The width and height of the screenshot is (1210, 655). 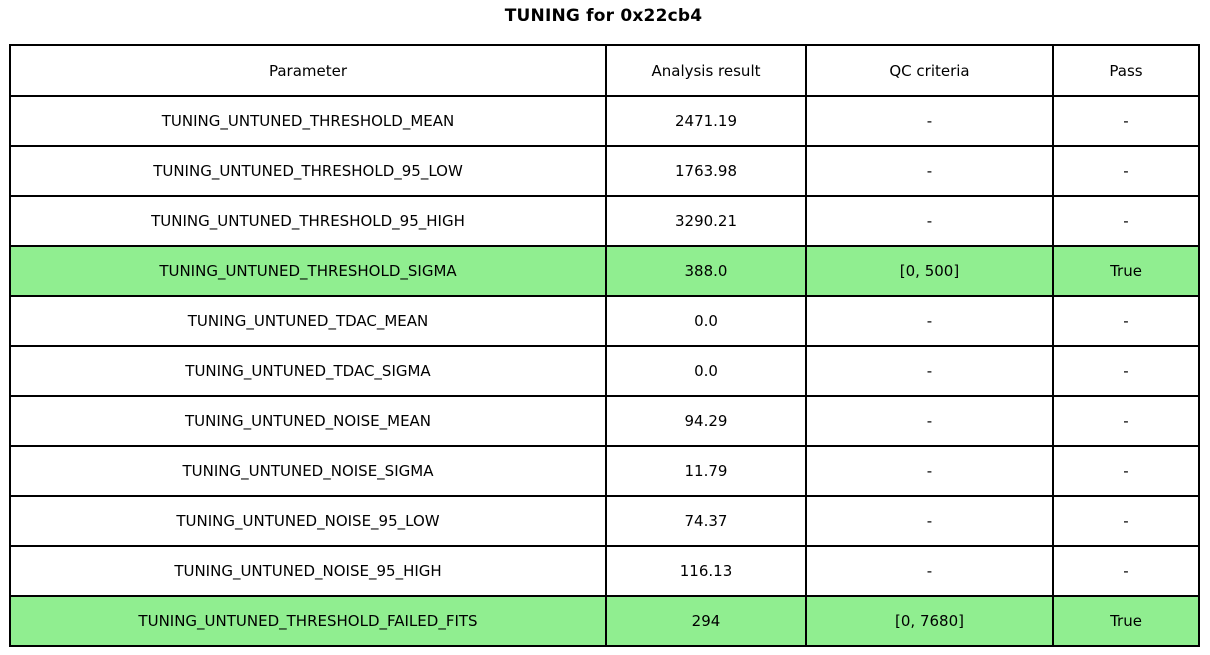 What do you see at coordinates (308, 621) in the screenshot?
I see `cell-parameter: TUNING_UNTUNED_THRESHOLD_FAILED_FITS` at bounding box center [308, 621].